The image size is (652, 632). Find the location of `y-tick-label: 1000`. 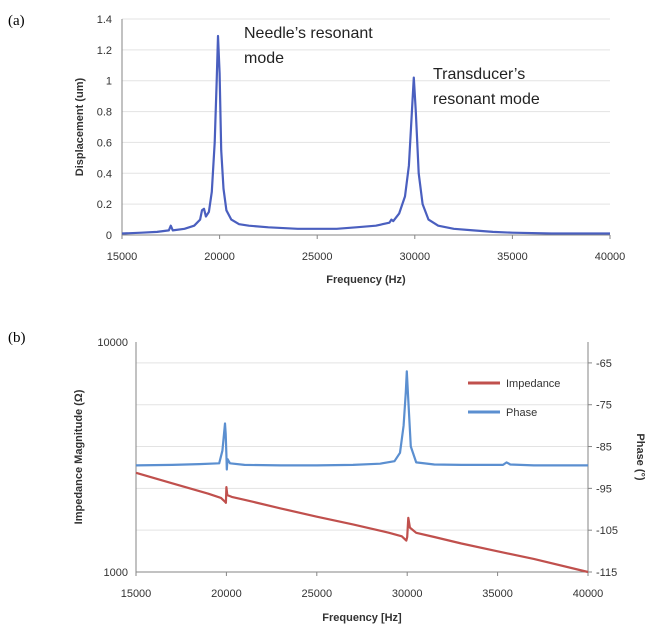

y-tick-label: 1000 is located at coordinates (116, 573).